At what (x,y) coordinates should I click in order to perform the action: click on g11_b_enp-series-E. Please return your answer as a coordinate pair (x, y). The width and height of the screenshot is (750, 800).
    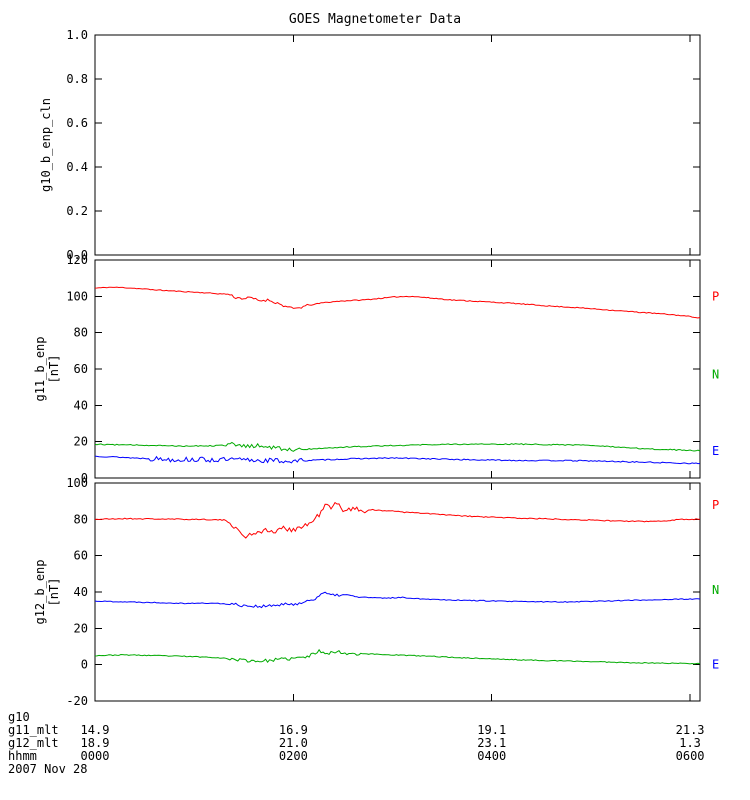
    Looking at the image, I should click on (397, 460).